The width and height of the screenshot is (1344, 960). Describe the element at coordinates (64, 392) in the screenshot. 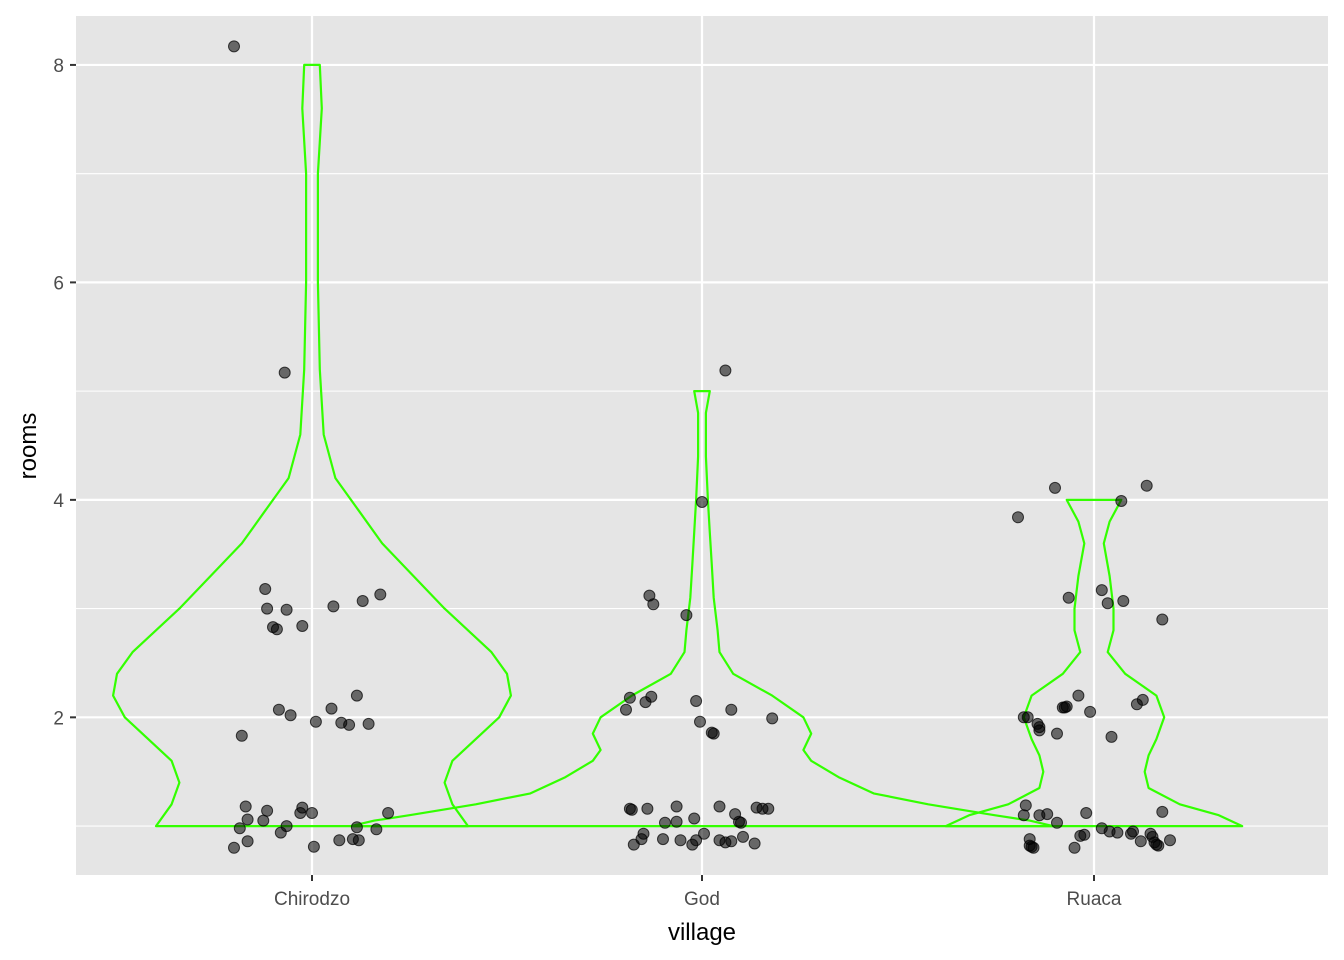

I see `y-axis: 2 4 6 8` at that location.